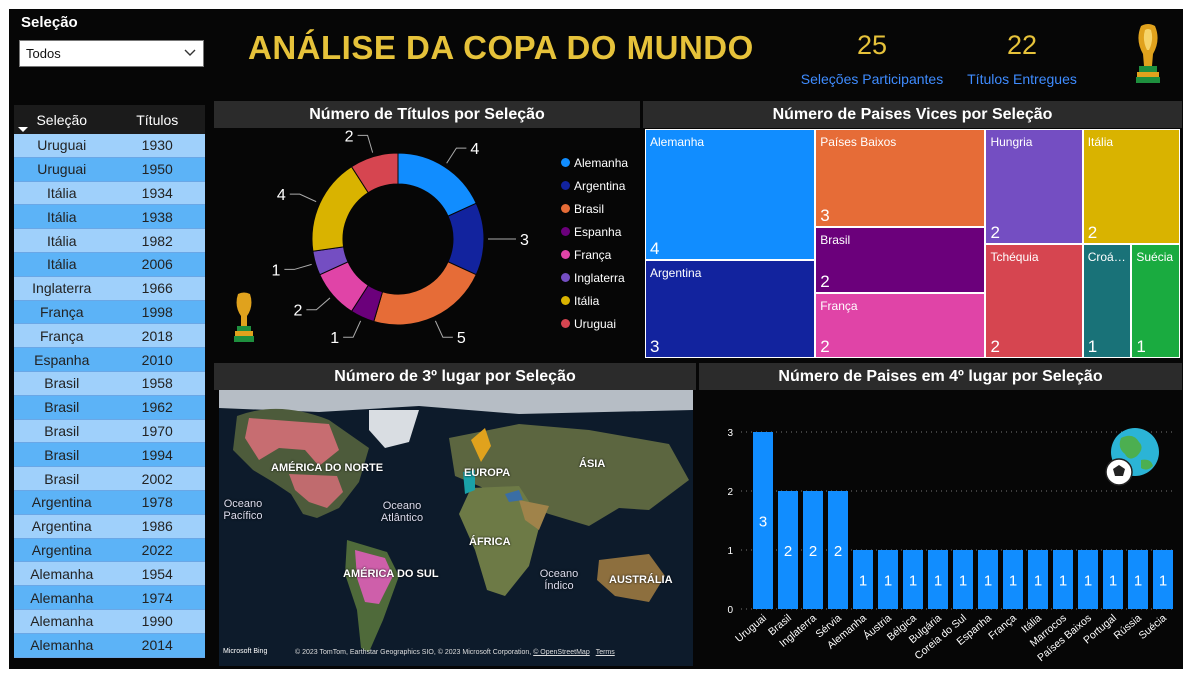 Image resolution: width=1200 pixels, height=682 pixels. What do you see at coordinates (900, 178) in the screenshot?
I see `treemap-cell: Países Baixos 3` at bounding box center [900, 178].